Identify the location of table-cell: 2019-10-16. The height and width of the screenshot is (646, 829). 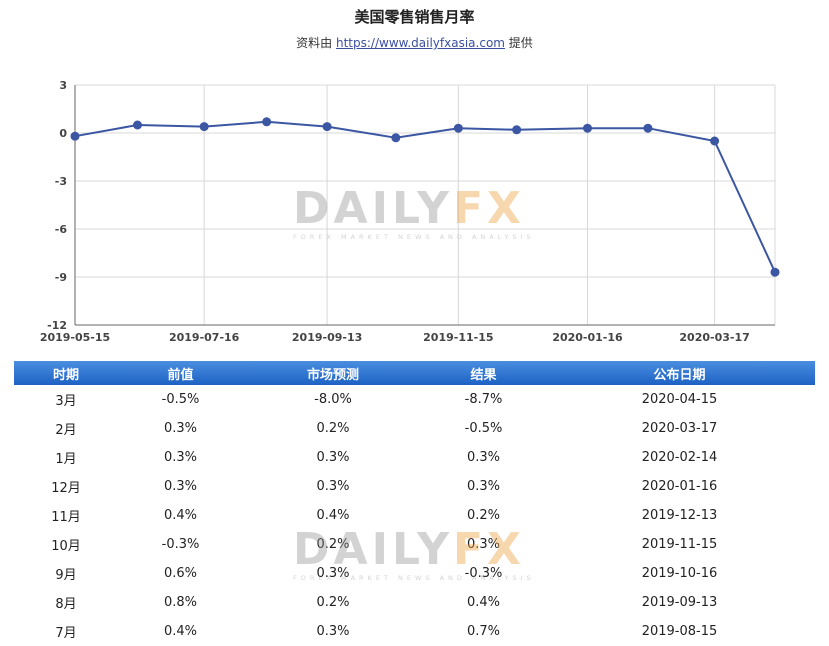
(679, 573).